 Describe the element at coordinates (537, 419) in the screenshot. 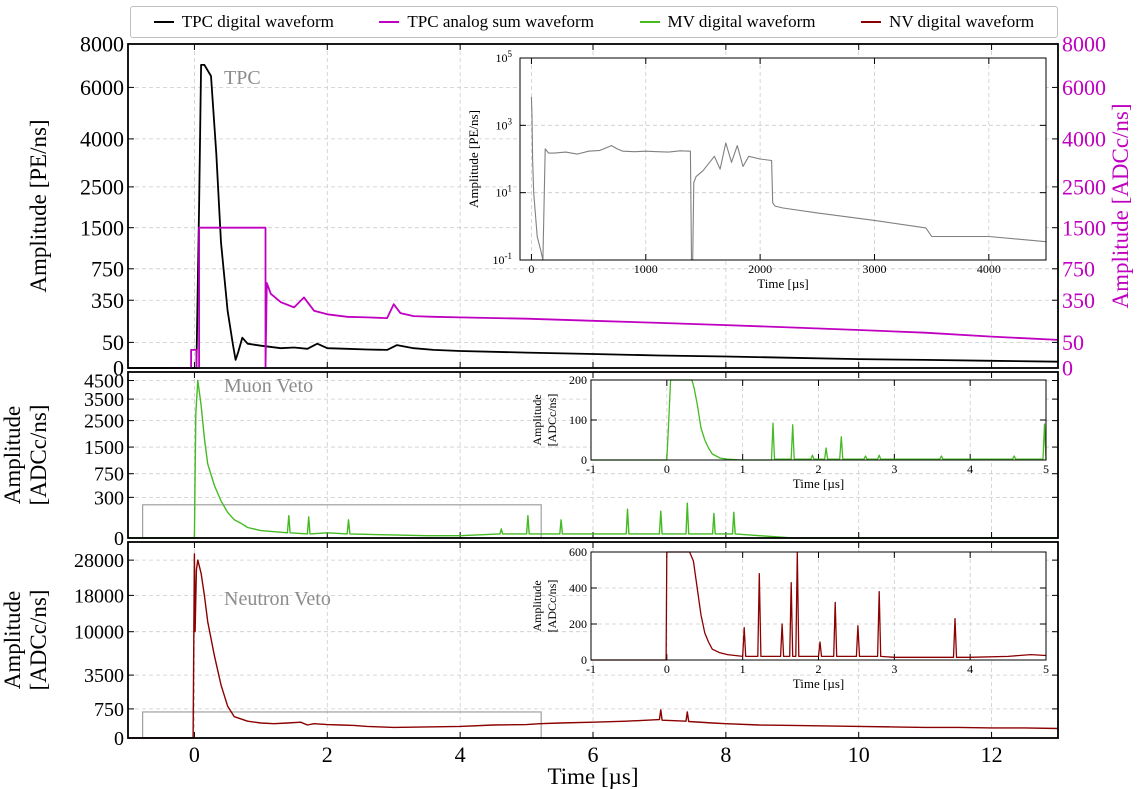

I see `mv-inset-y-axis-label: Amplitude` at that location.